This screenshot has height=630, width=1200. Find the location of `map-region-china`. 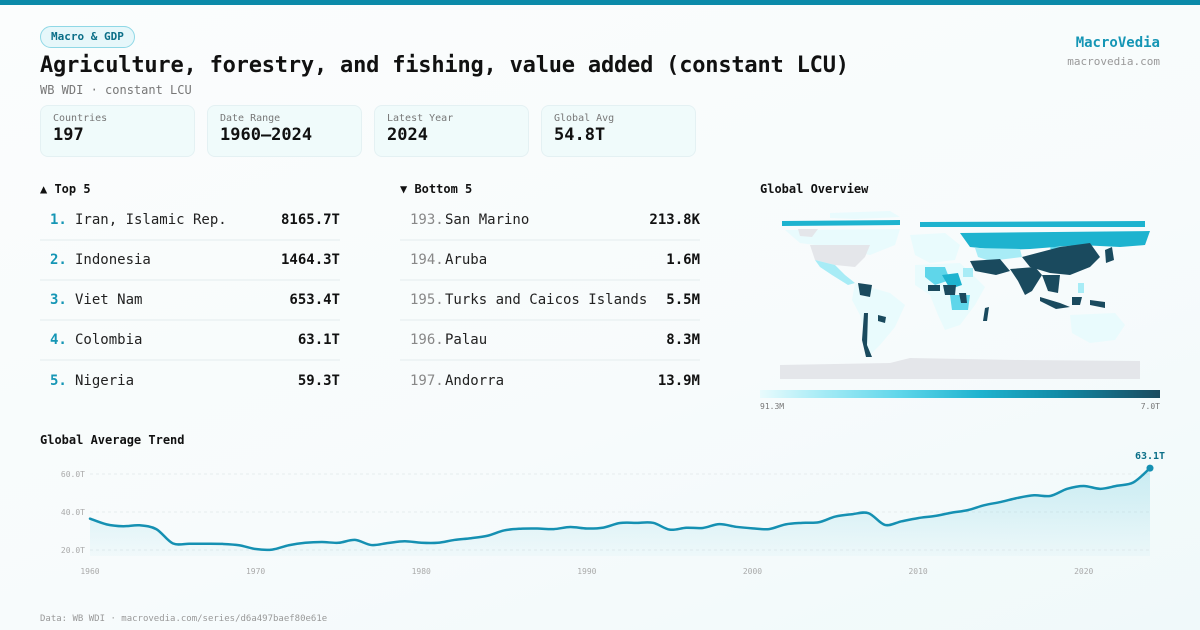

map-region-china is located at coordinates (1061, 259).